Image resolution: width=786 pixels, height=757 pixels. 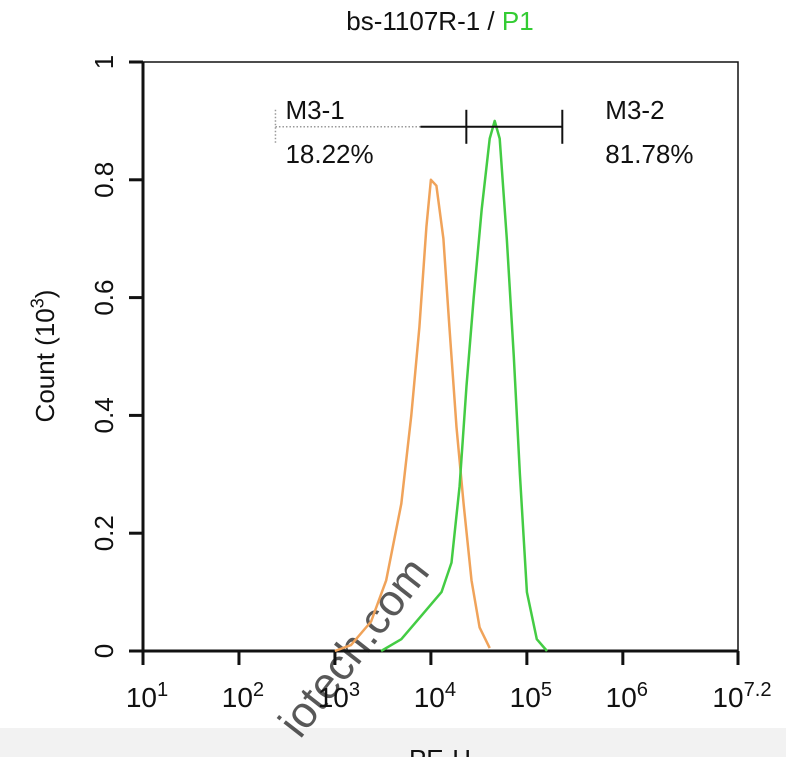 What do you see at coordinates (243, 696) in the screenshot?
I see `x-tick-label: 10²` at bounding box center [243, 696].